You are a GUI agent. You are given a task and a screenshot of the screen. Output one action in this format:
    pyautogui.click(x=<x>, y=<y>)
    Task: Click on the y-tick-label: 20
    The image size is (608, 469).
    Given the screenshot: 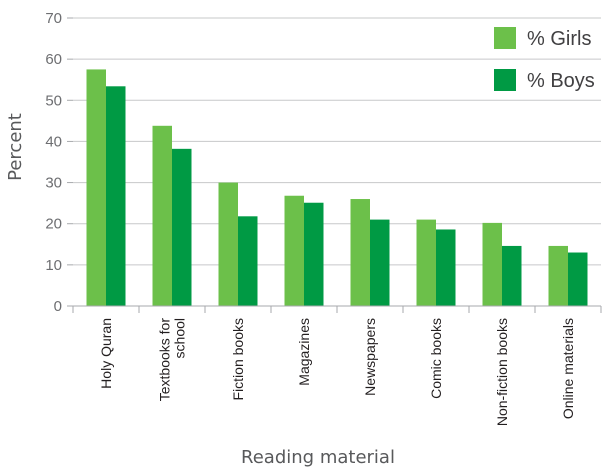 What is the action you would take?
    pyautogui.click(x=53, y=224)
    